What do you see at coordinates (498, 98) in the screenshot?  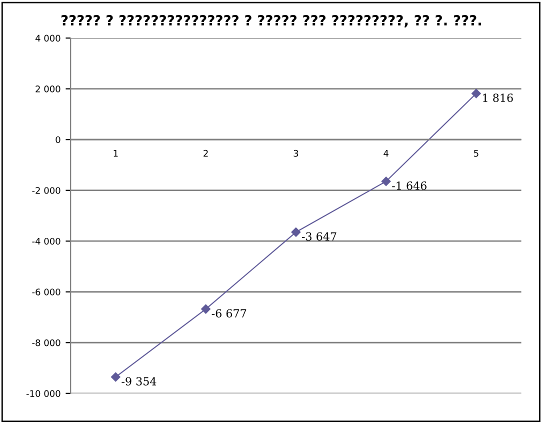 I see `data-label: 1 816` at bounding box center [498, 98].